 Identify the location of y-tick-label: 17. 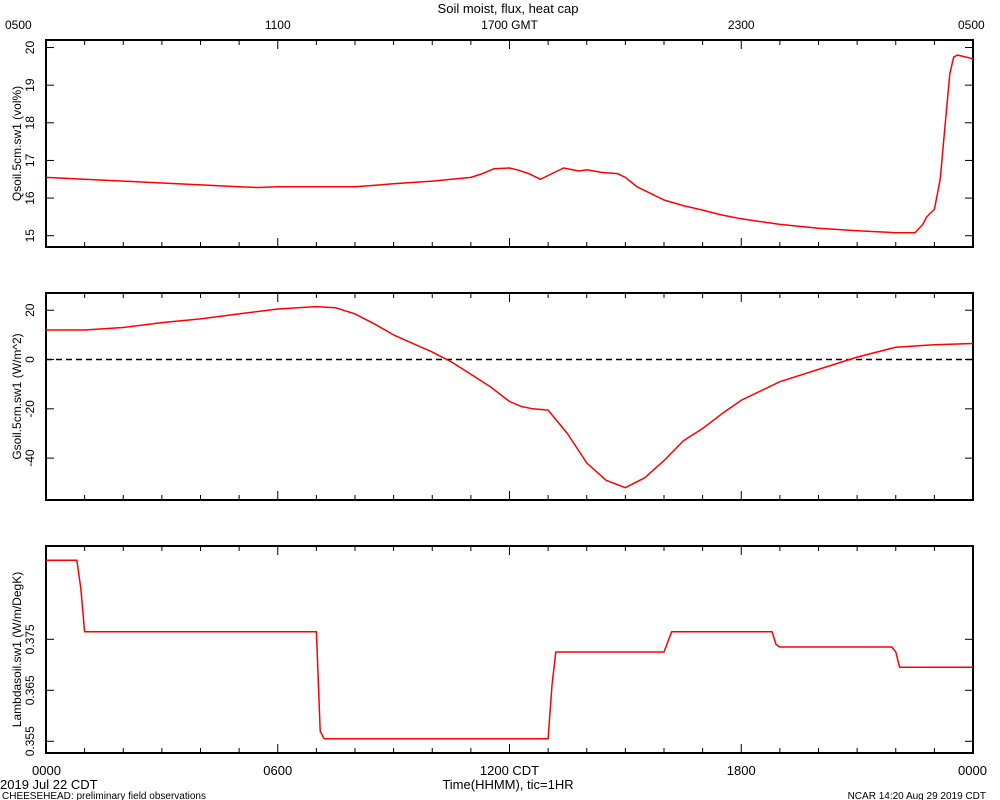
(30, 160).